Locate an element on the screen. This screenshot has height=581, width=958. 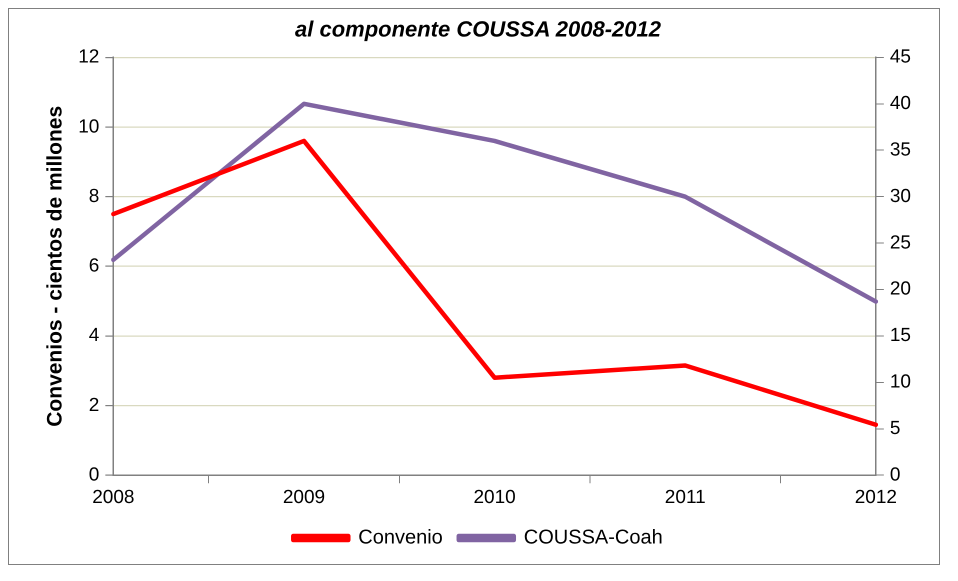
y-tick-label: 2 is located at coordinates (94, 405).